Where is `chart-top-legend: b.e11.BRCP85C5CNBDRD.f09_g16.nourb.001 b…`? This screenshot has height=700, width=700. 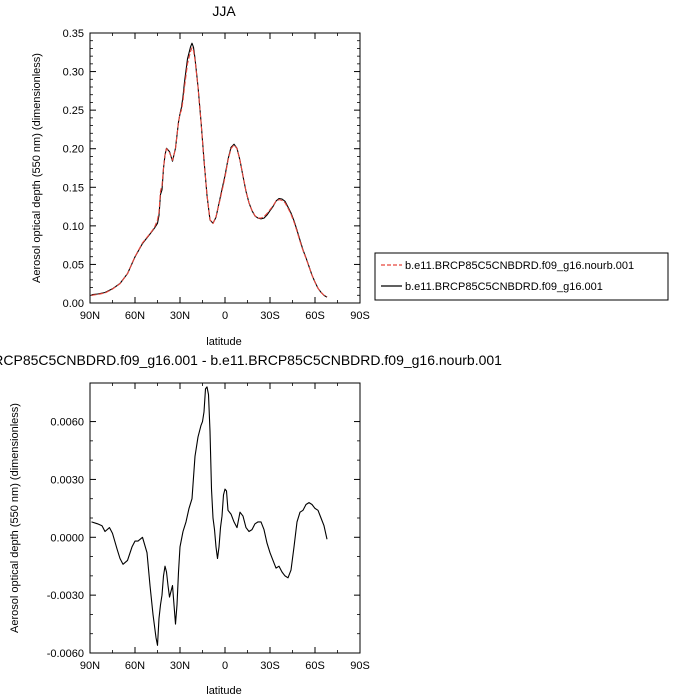 chart-top-legend: b.e11.BRCP85C5CNBDRD.f09_g16.nourb.001 b… is located at coordinates (521, 276).